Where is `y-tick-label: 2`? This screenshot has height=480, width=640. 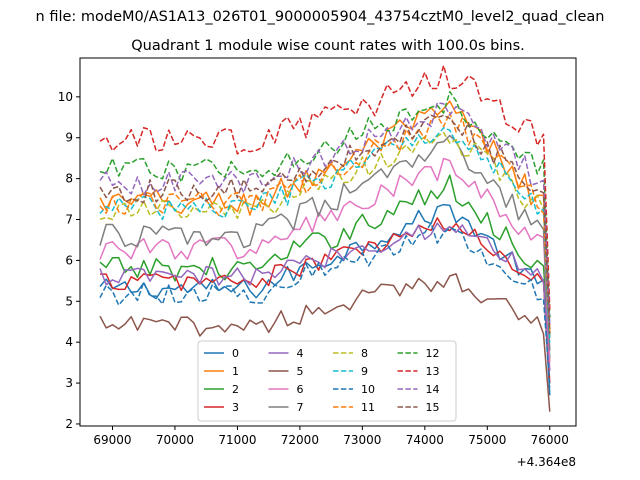 y-tick-label: 2 is located at coordinates (69, 424).